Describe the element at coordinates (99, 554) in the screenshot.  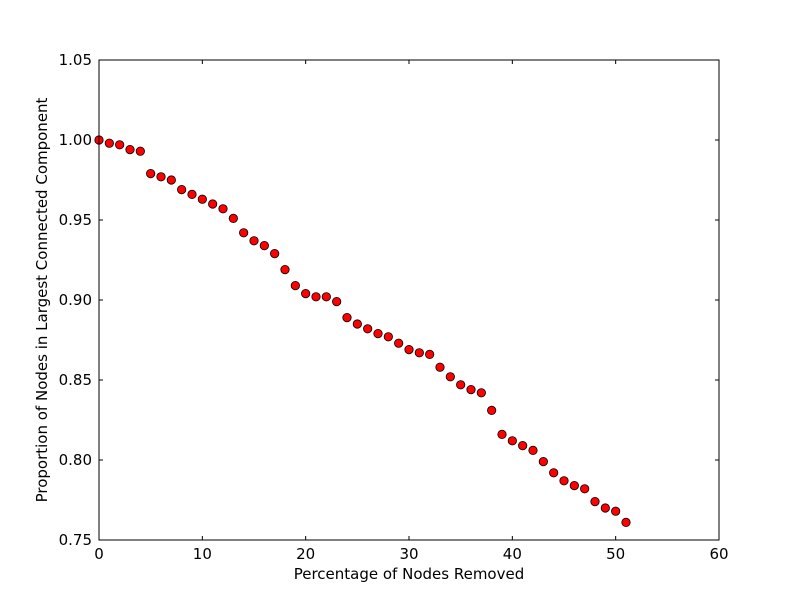
I see `x-tick-label: 0` at that location.